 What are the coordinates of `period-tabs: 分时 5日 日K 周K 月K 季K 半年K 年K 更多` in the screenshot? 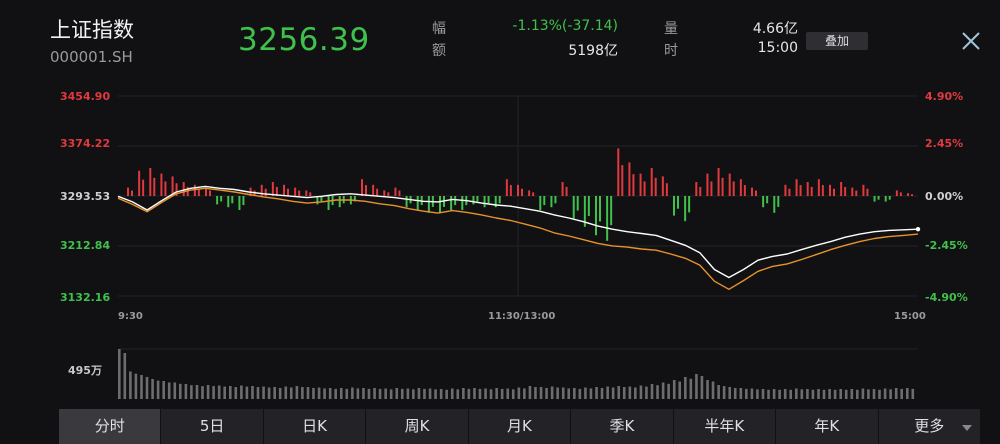 It's located at (519, 426).